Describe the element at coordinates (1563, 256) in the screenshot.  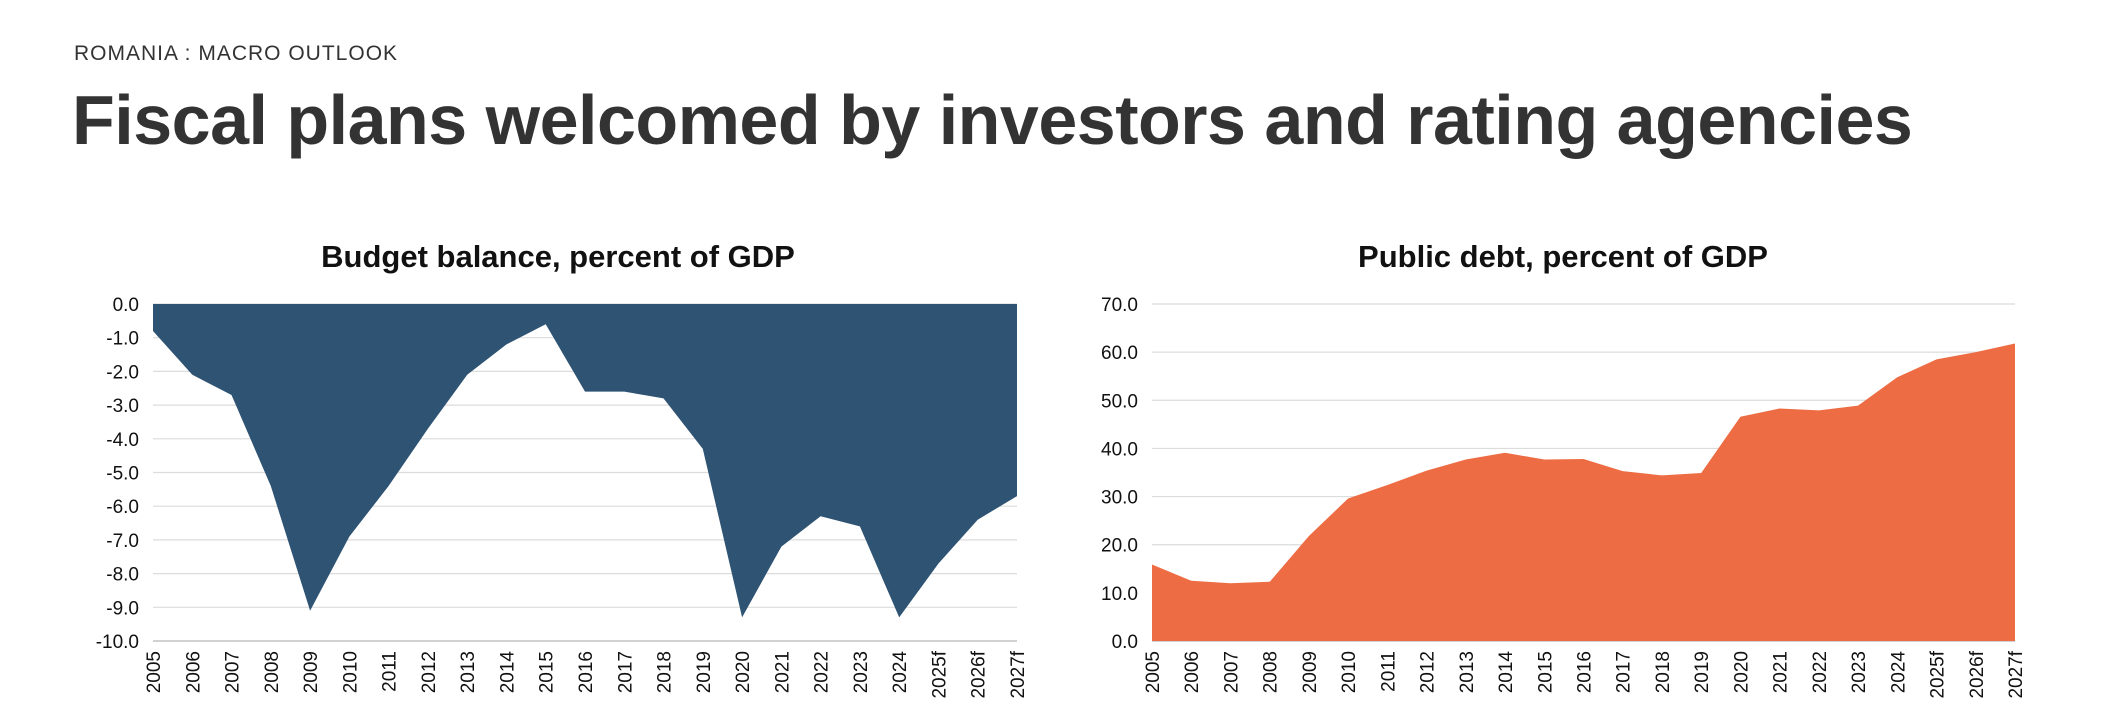
I see `chart-title: Public debt, percent of GDP` at that location.